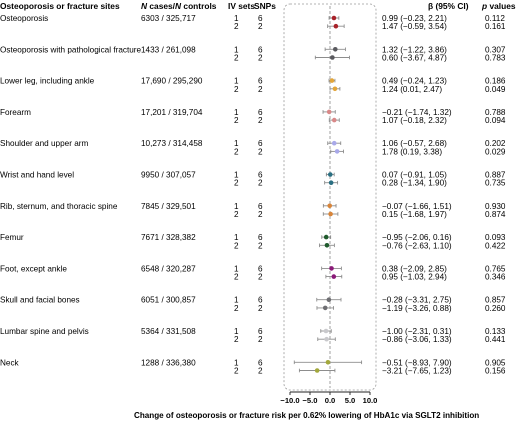 The image size is (520, 422). Describe the element at coordinates (40, 300) in the screenshot. I see `site-name: Skull and facial bones` at that location.